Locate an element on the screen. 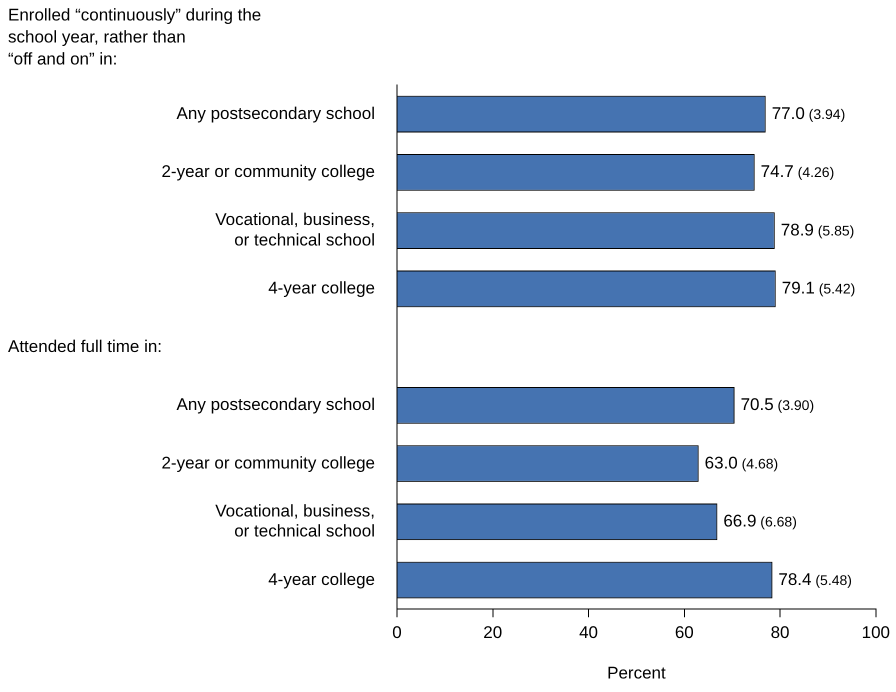  x-tick-label: 100 is located at coordinates (876, 632).